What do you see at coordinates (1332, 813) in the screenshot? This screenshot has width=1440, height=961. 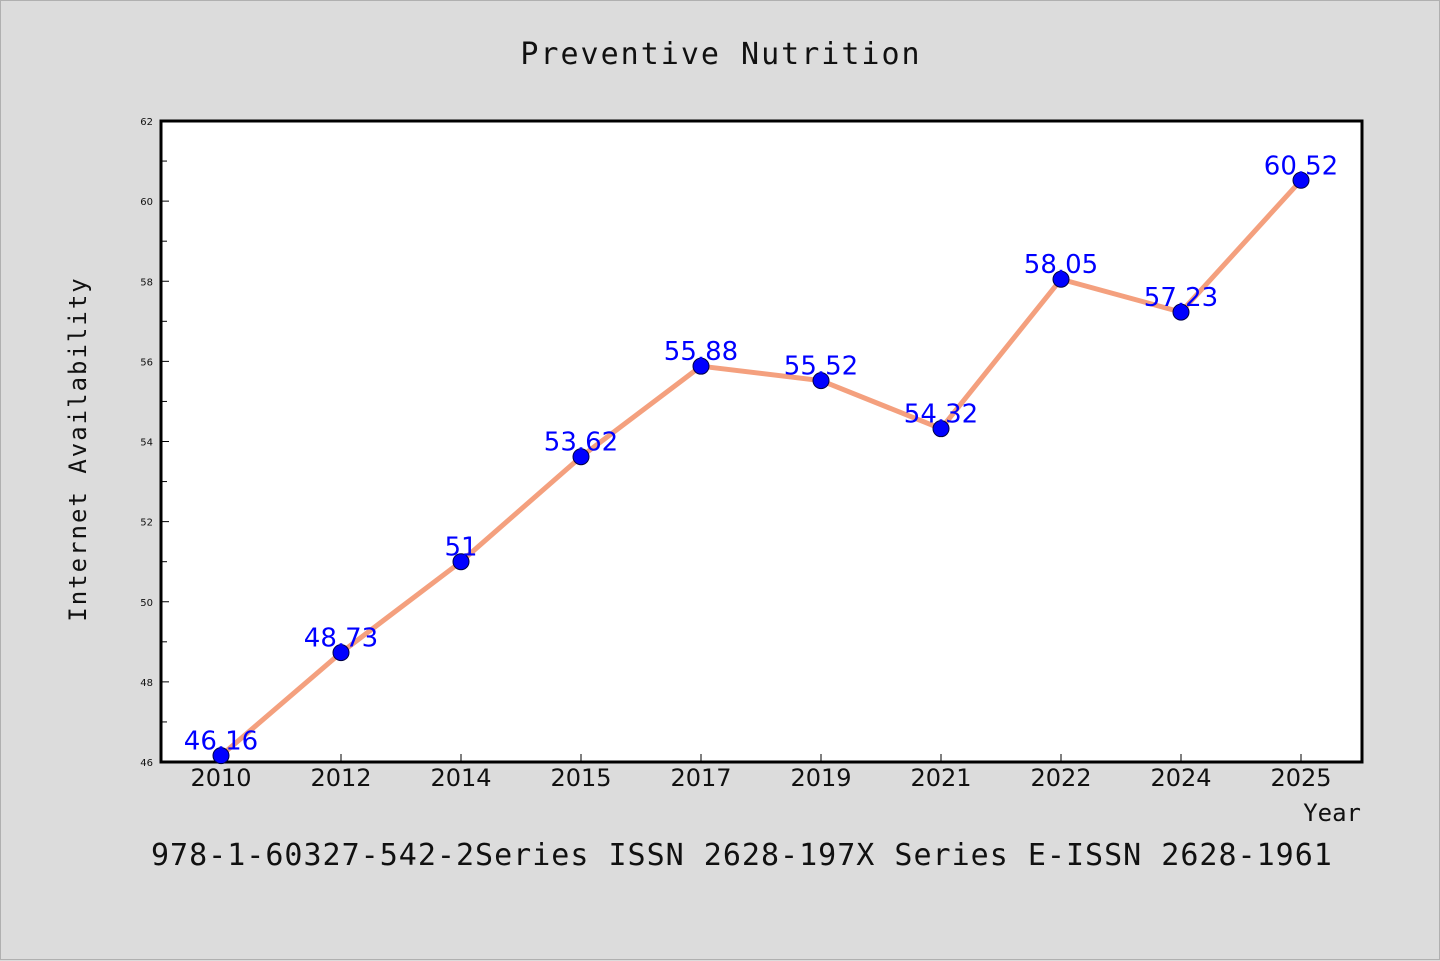 I see `x-axis-label: Year` at bounding box center [1332, 813].